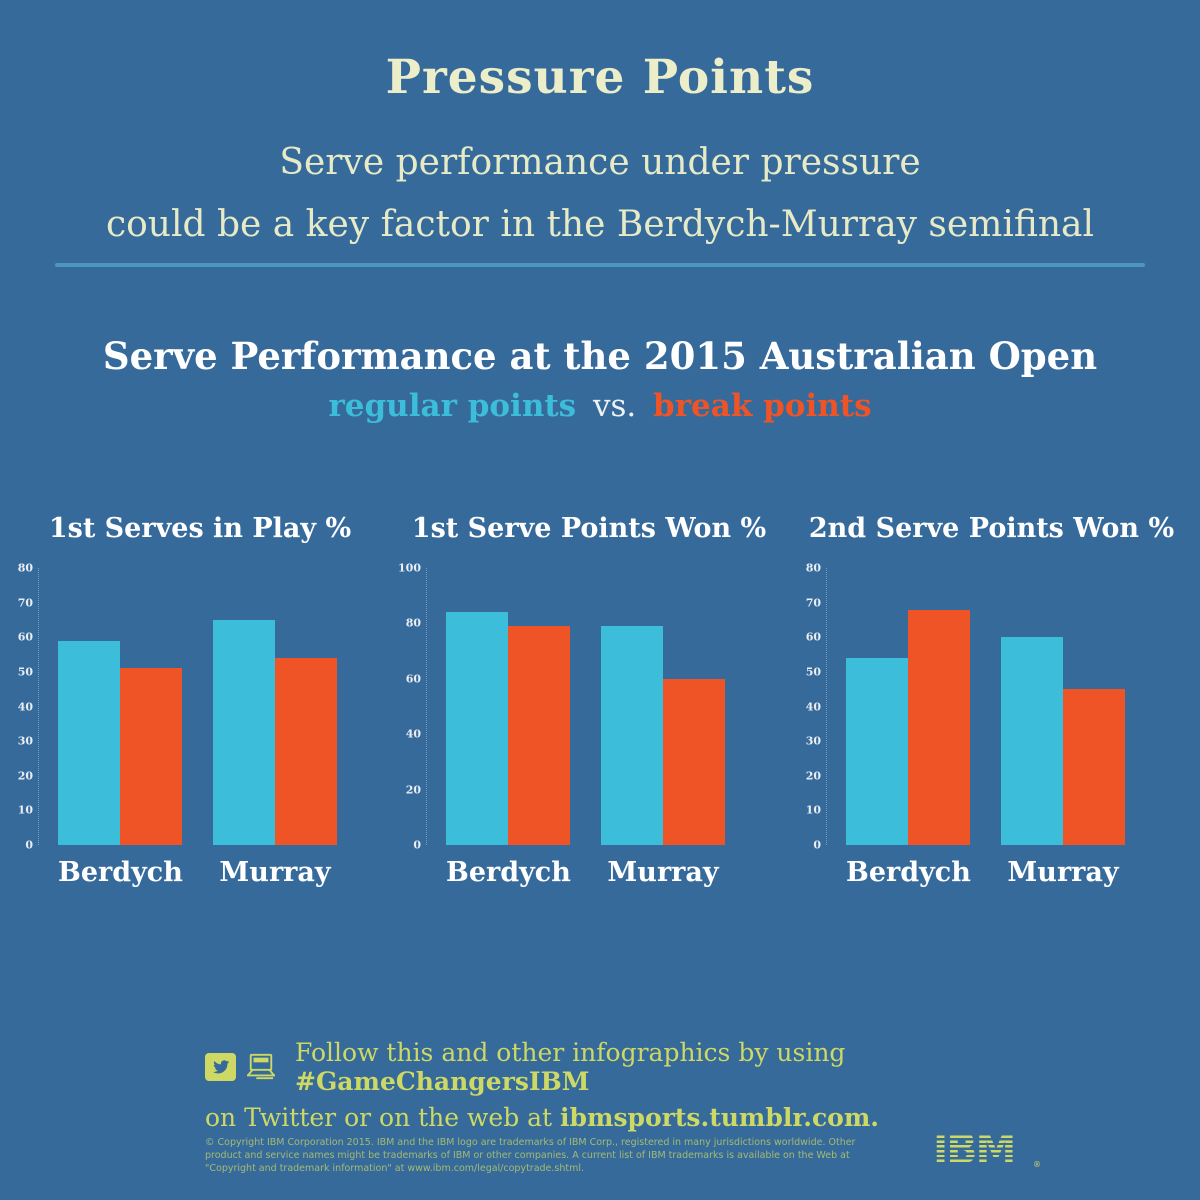 Image resolution: width=1200 pixels, height=1200 pixels. Describe the element at coordinates (241, 1067) in the screenshot. I see `footer-icons` at that location.